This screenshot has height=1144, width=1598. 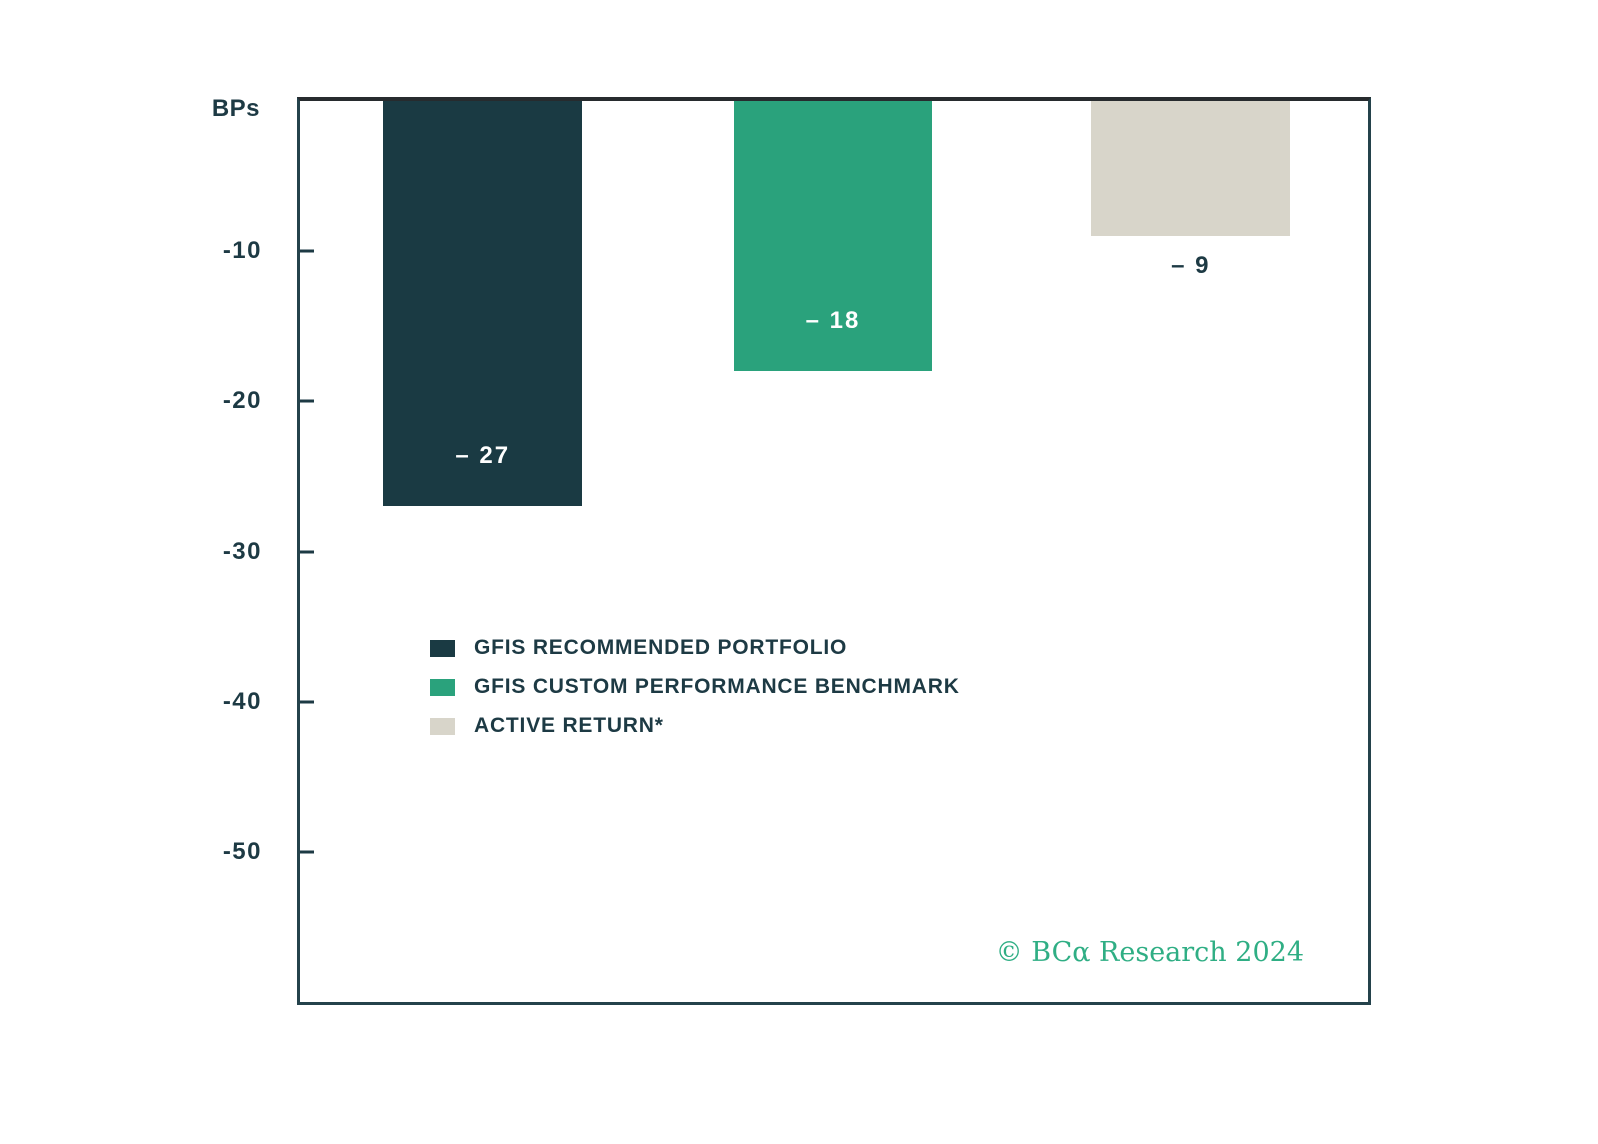 I want to click on copyright-bca-research: © BCα Research 2024, so click(x=1149, y=952).